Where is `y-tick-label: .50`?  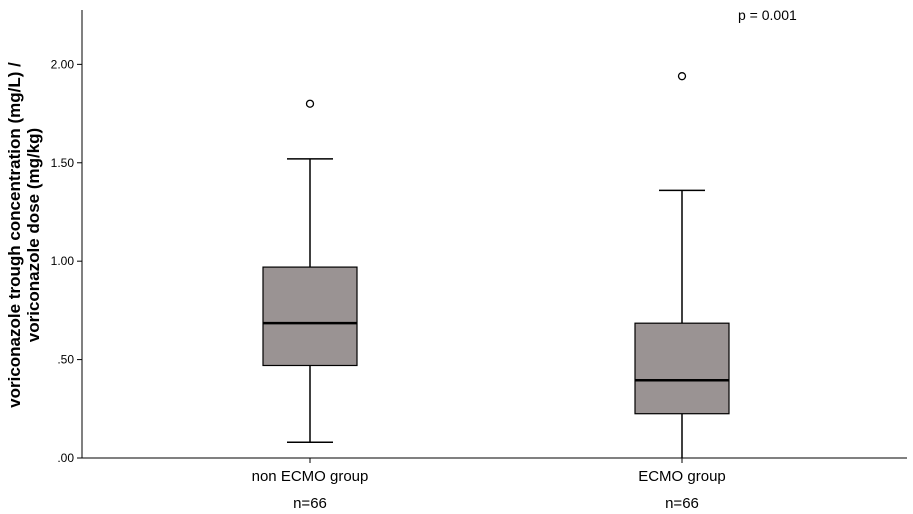 y-tick-label: .50 is located at coordinates (65, 360).